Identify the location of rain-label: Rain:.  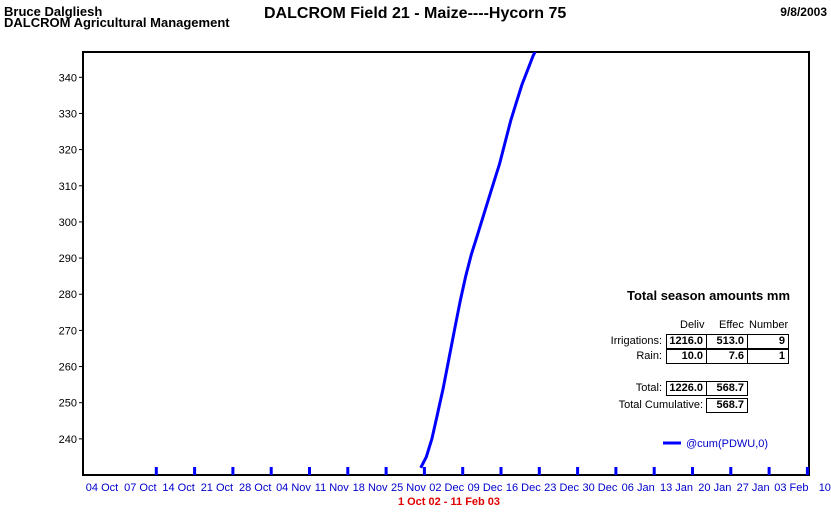
(649, 356).